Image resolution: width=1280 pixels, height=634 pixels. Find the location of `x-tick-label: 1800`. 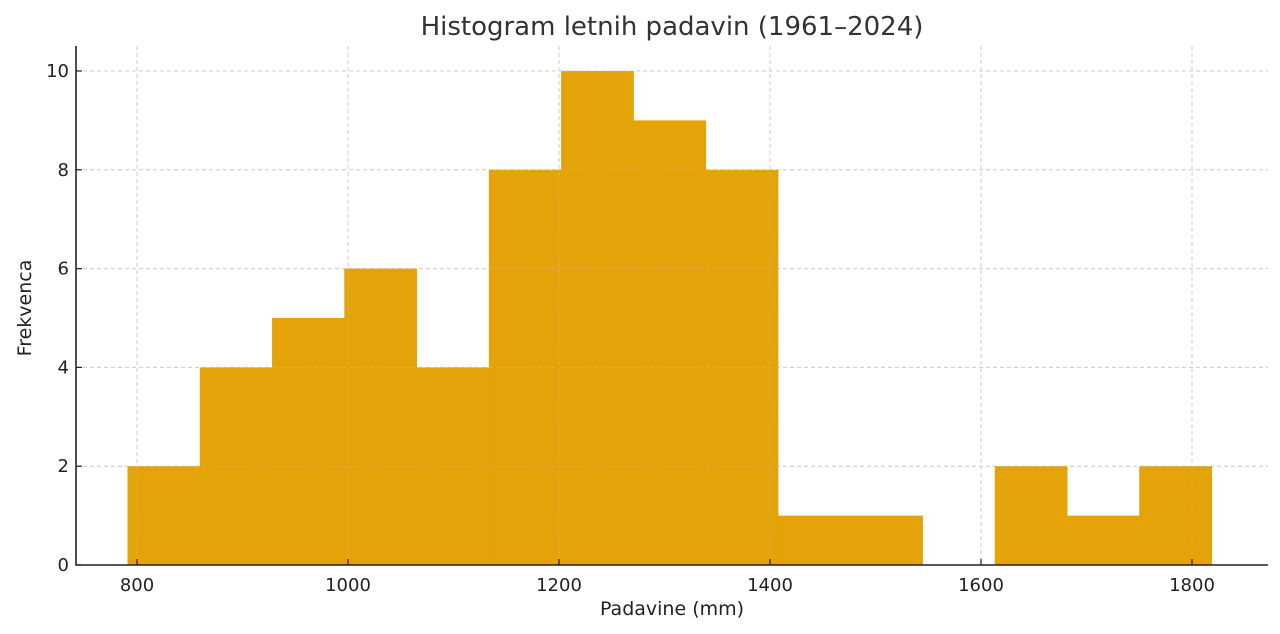

x-tick-label: 1800 is located at coordinates (1192, 585).